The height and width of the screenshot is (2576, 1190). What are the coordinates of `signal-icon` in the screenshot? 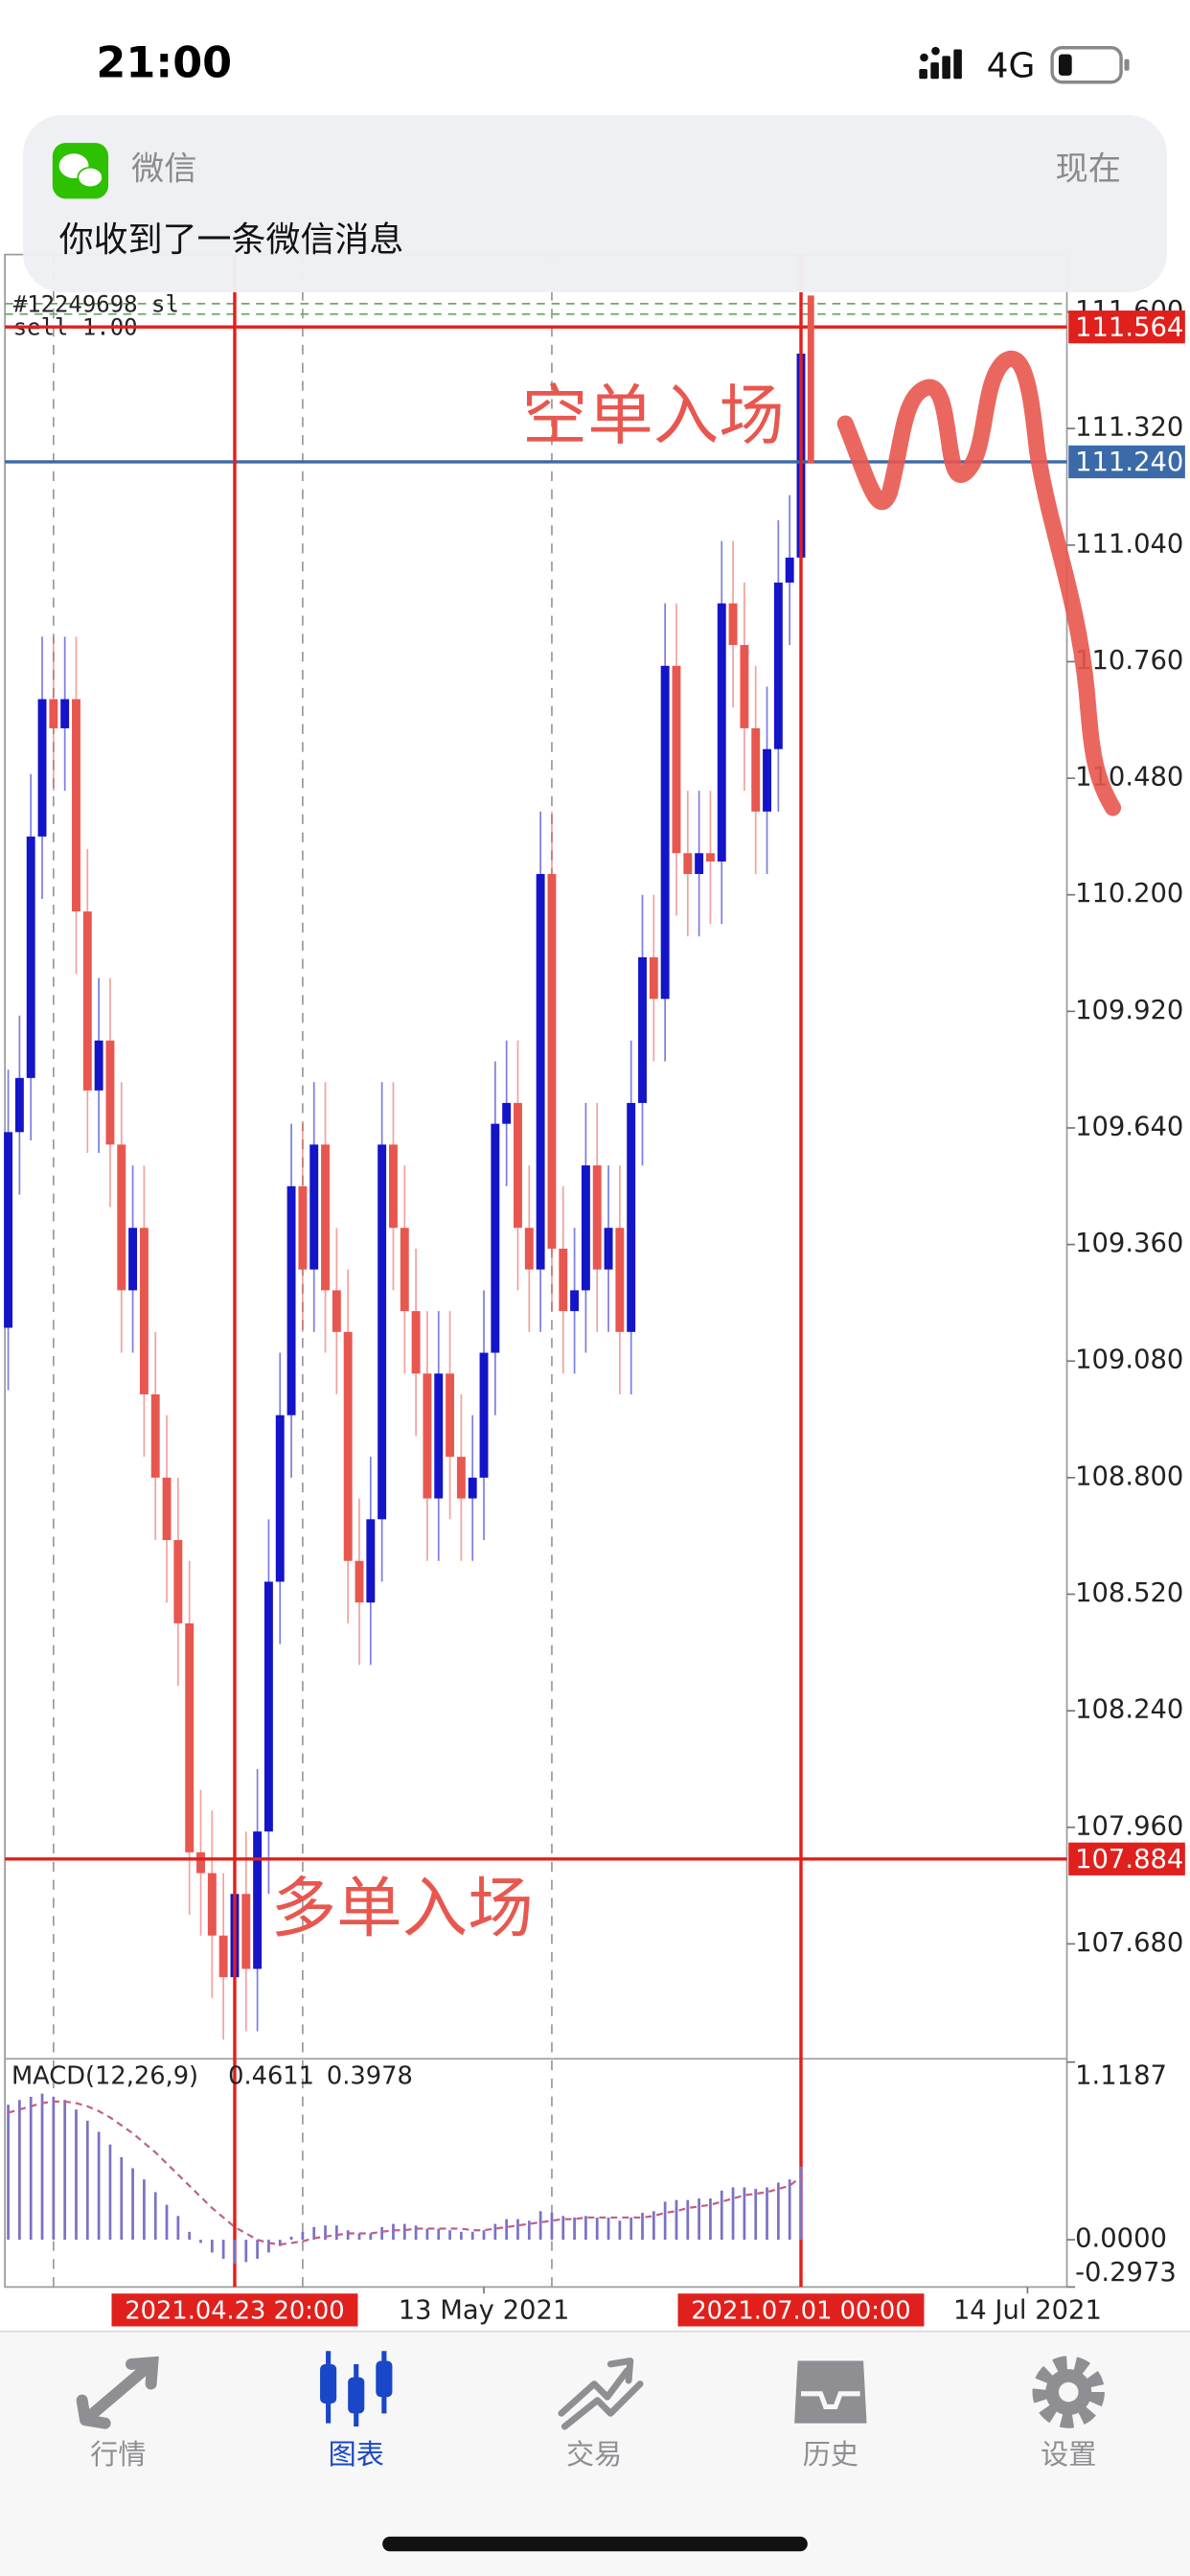 It's located at (941, 63).